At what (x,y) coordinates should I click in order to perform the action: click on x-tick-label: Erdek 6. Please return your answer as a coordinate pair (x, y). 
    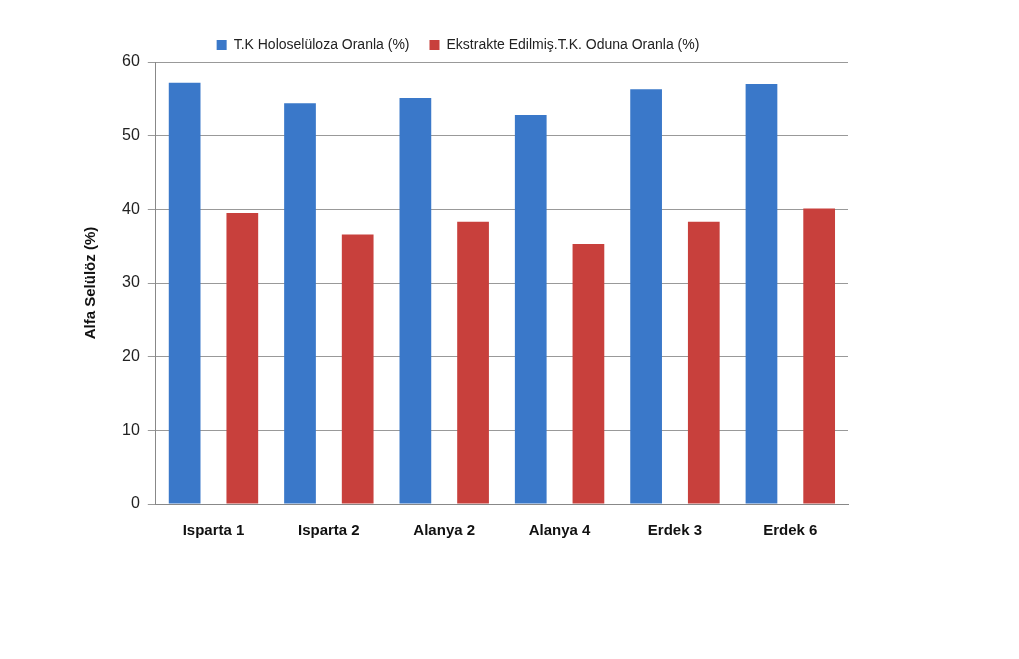
    Looking at the image, I should click on (790, 530).